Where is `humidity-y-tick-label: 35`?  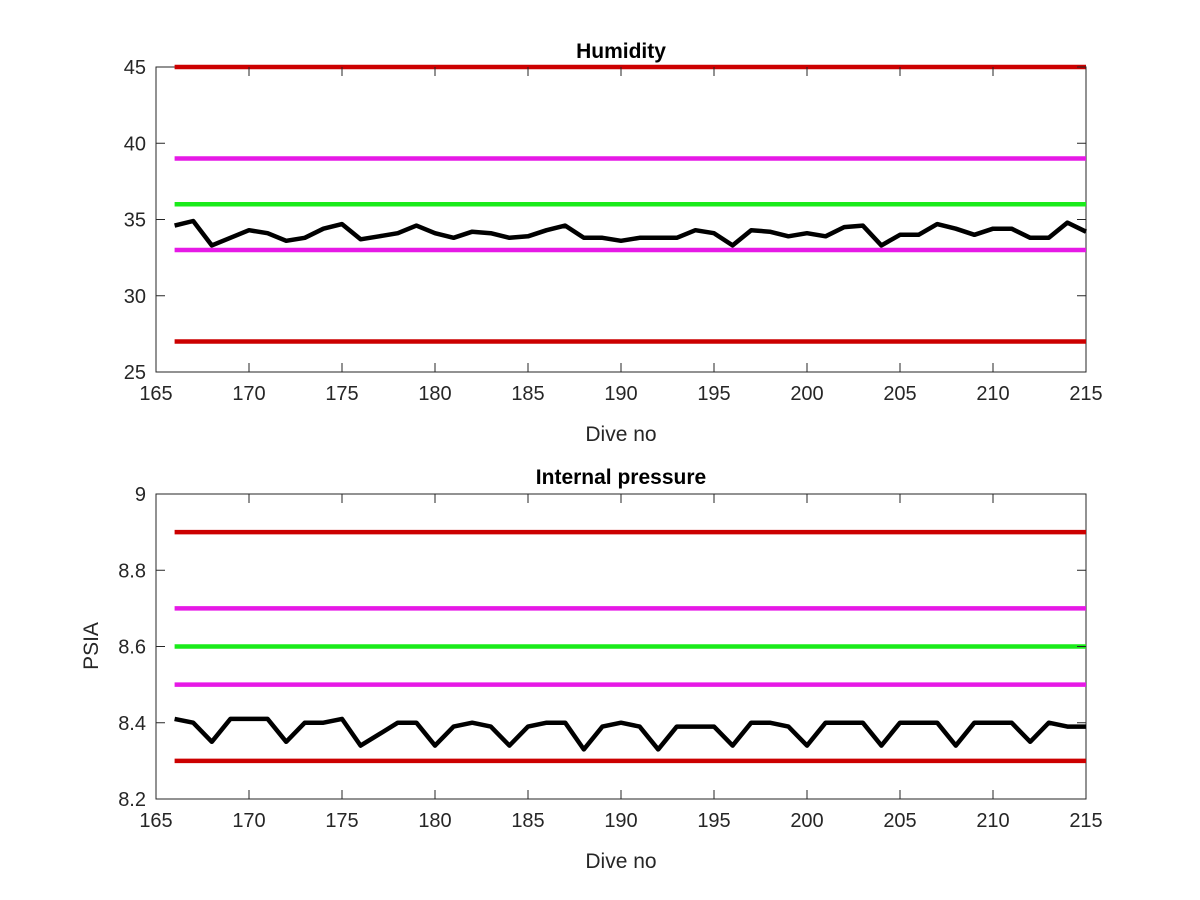 humidity-y-tick-label: 35 is located at coordinates (135, 221).